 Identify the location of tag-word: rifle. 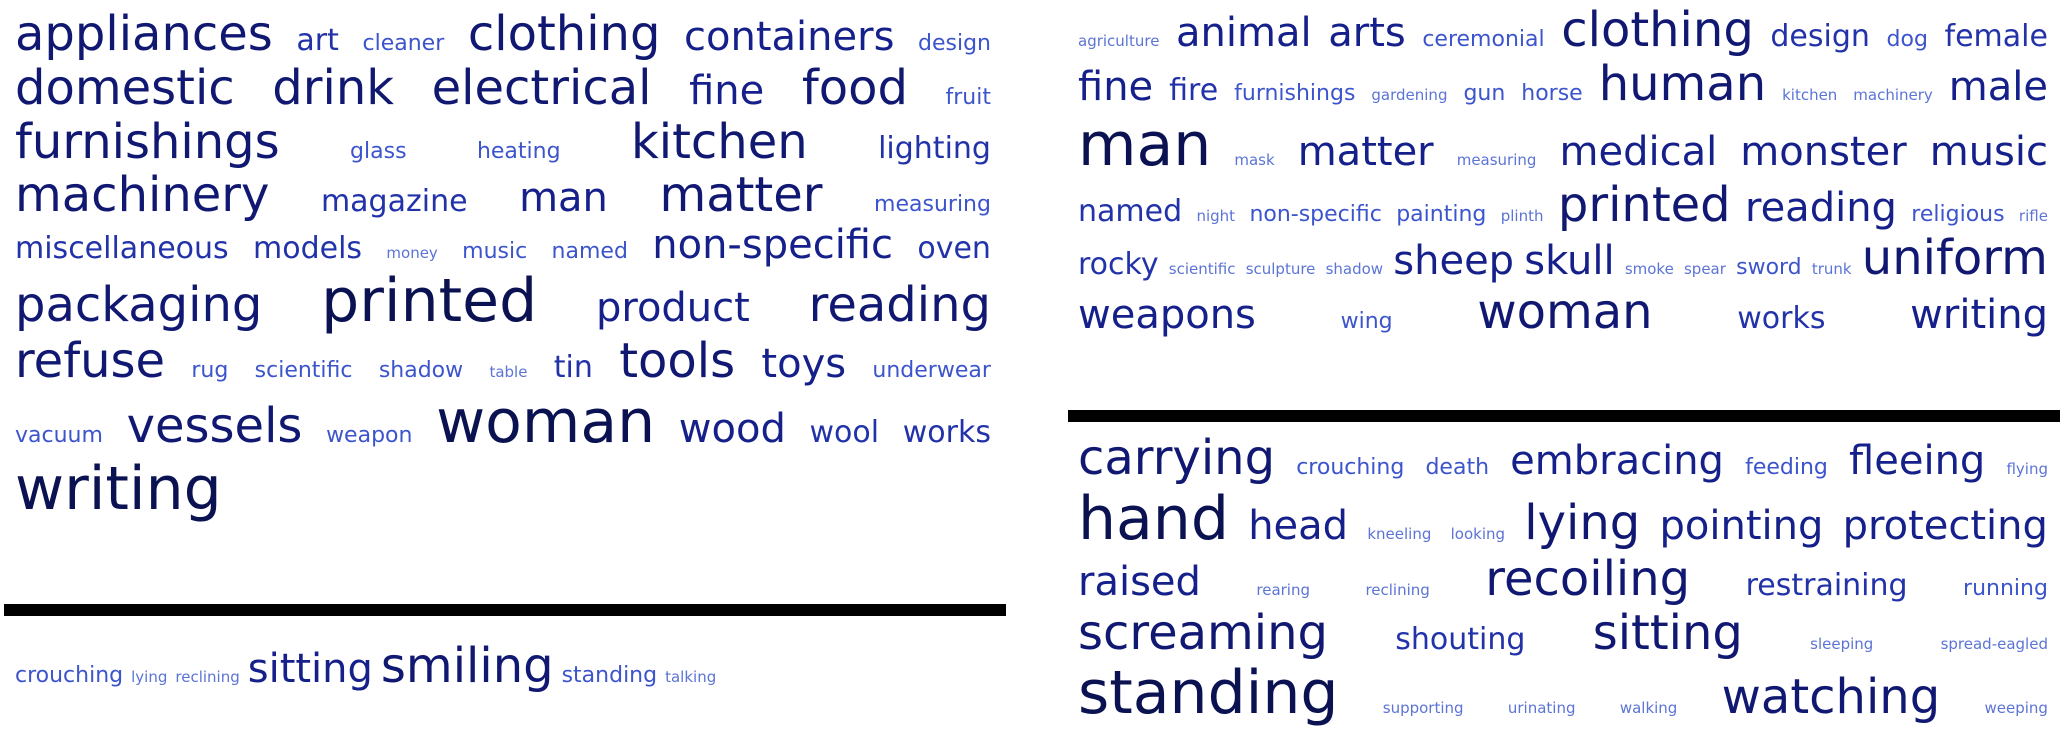
(2033, 215).